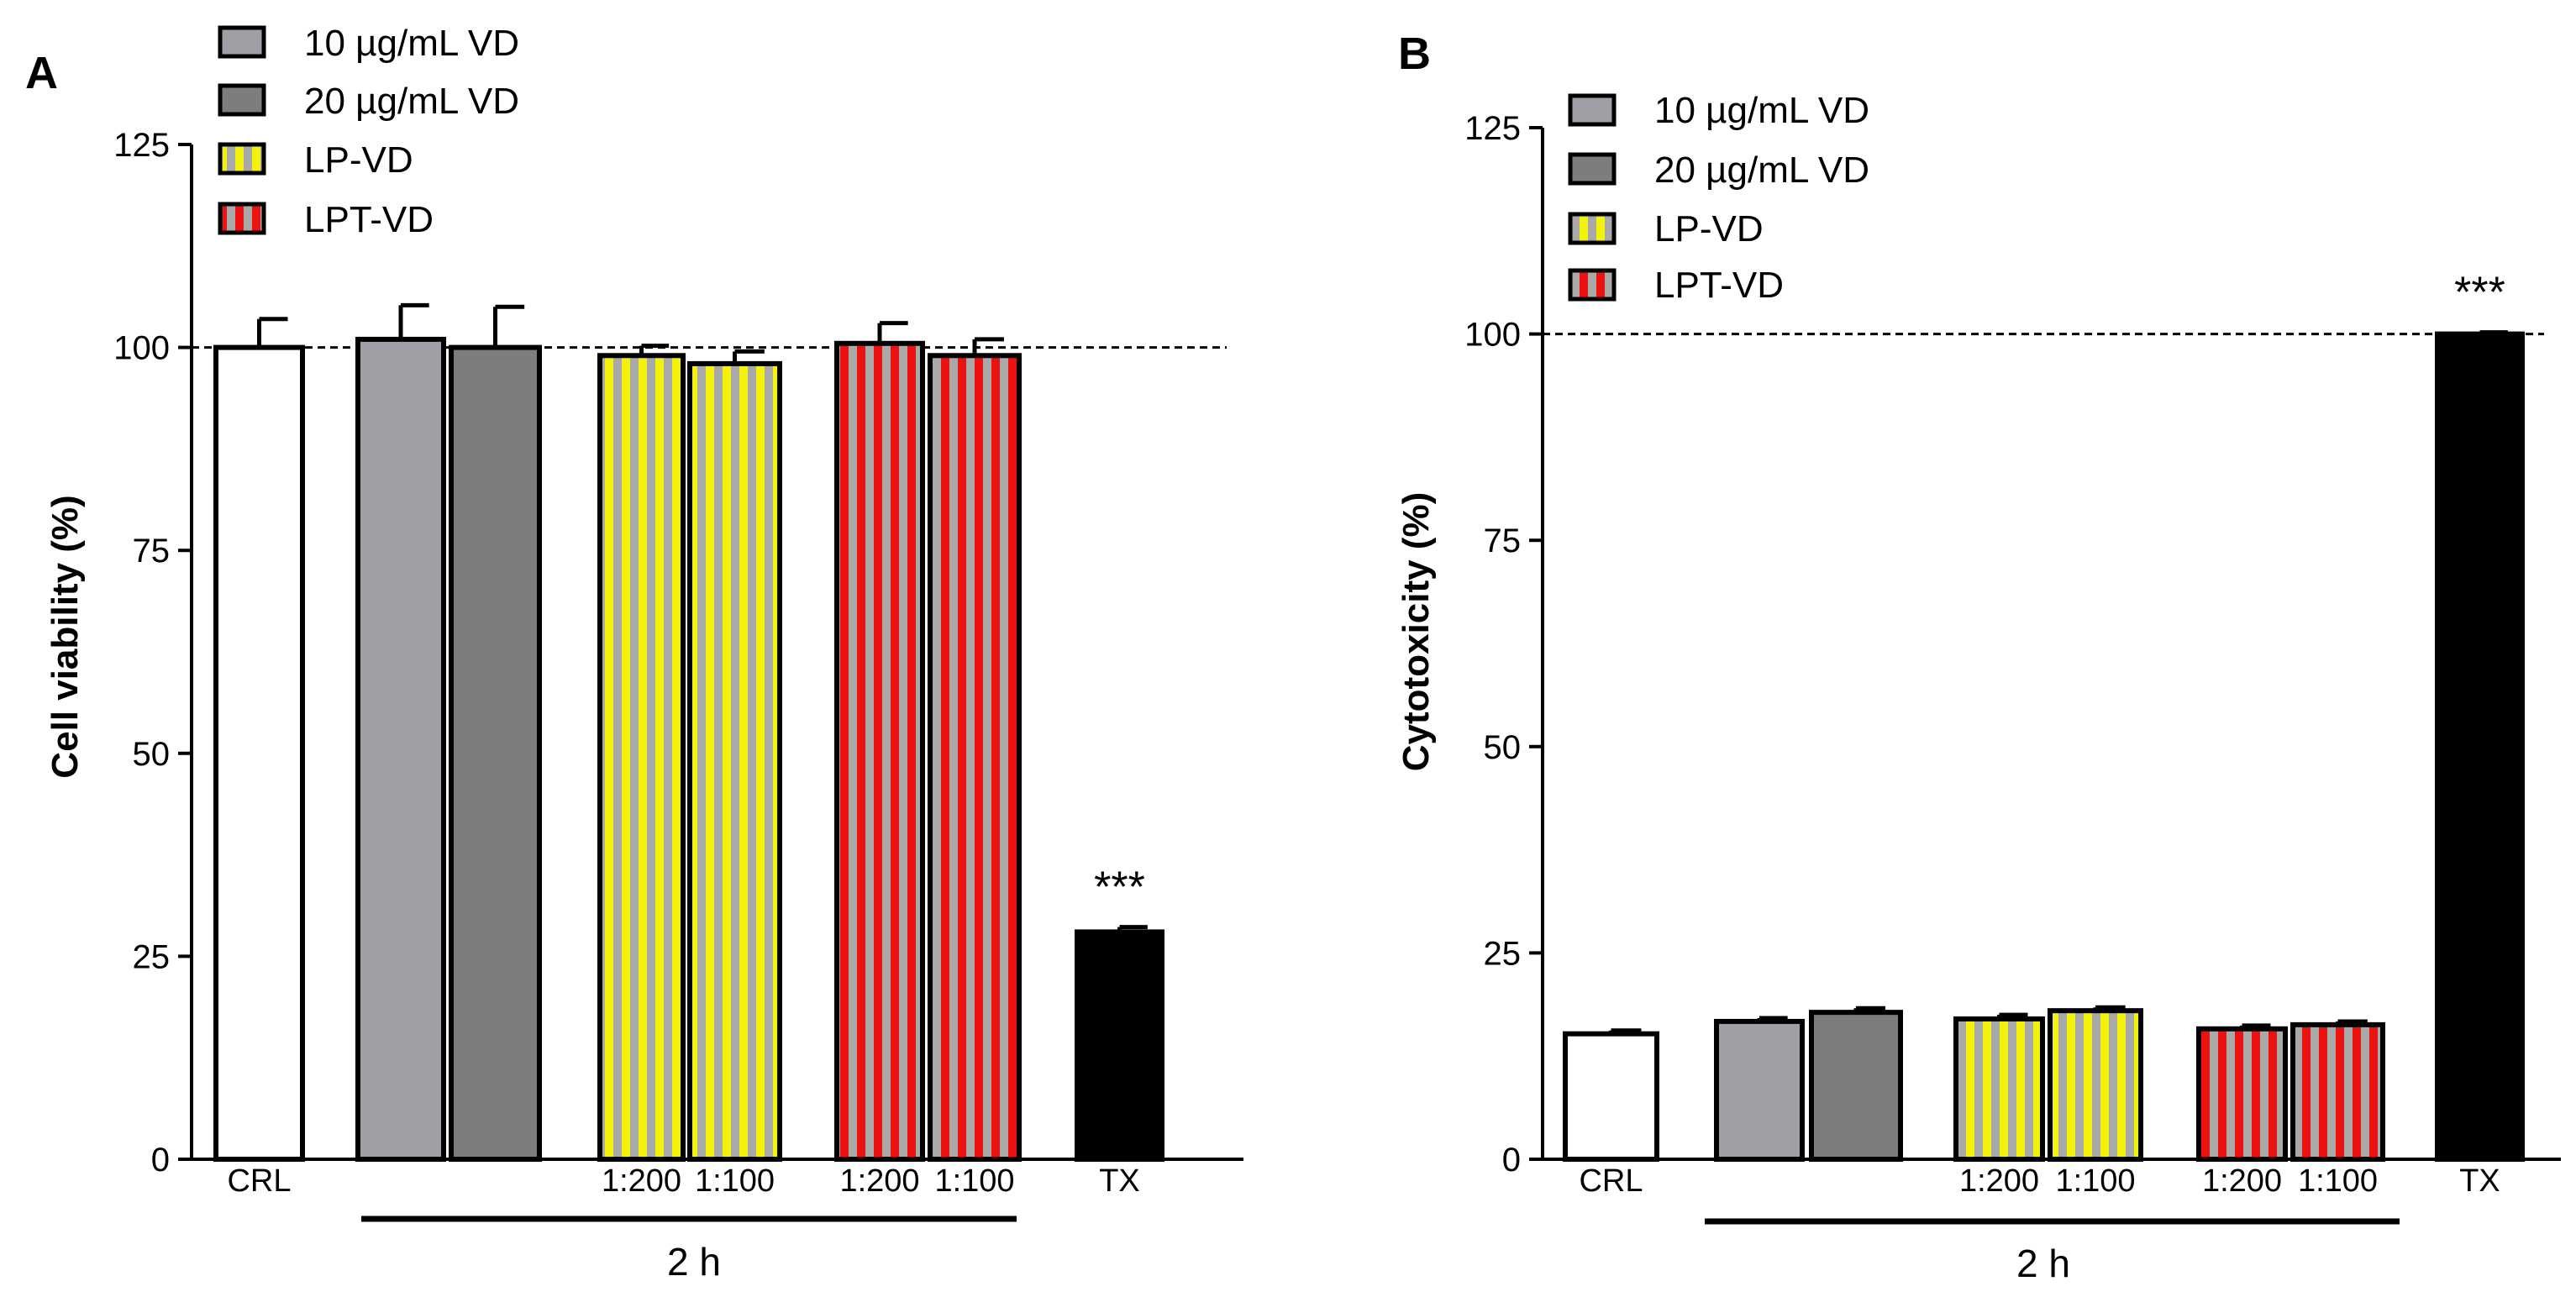 This screenshot has width=2576, height=1297. Describe the element at coordinates (65, 636) in the screenshot. I see `y-axis-label: Cell viability (%)` at that location.